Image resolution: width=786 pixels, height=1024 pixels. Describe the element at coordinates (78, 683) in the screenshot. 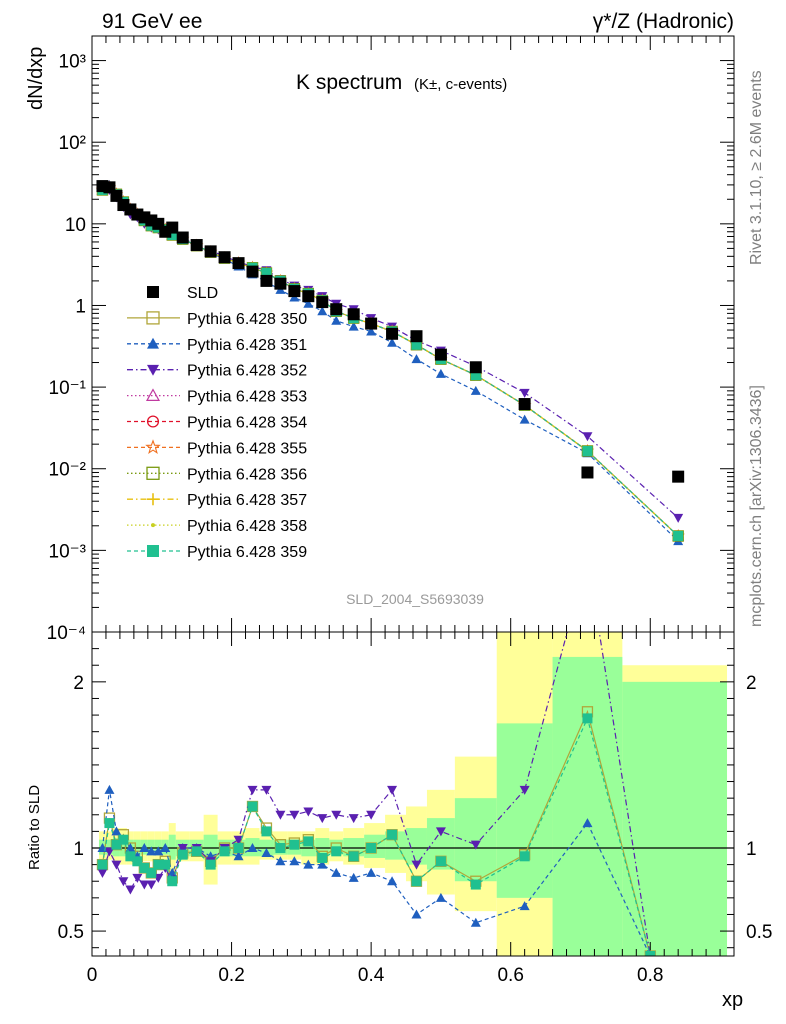

I see `ratio-ytick-label: 2` at that location.